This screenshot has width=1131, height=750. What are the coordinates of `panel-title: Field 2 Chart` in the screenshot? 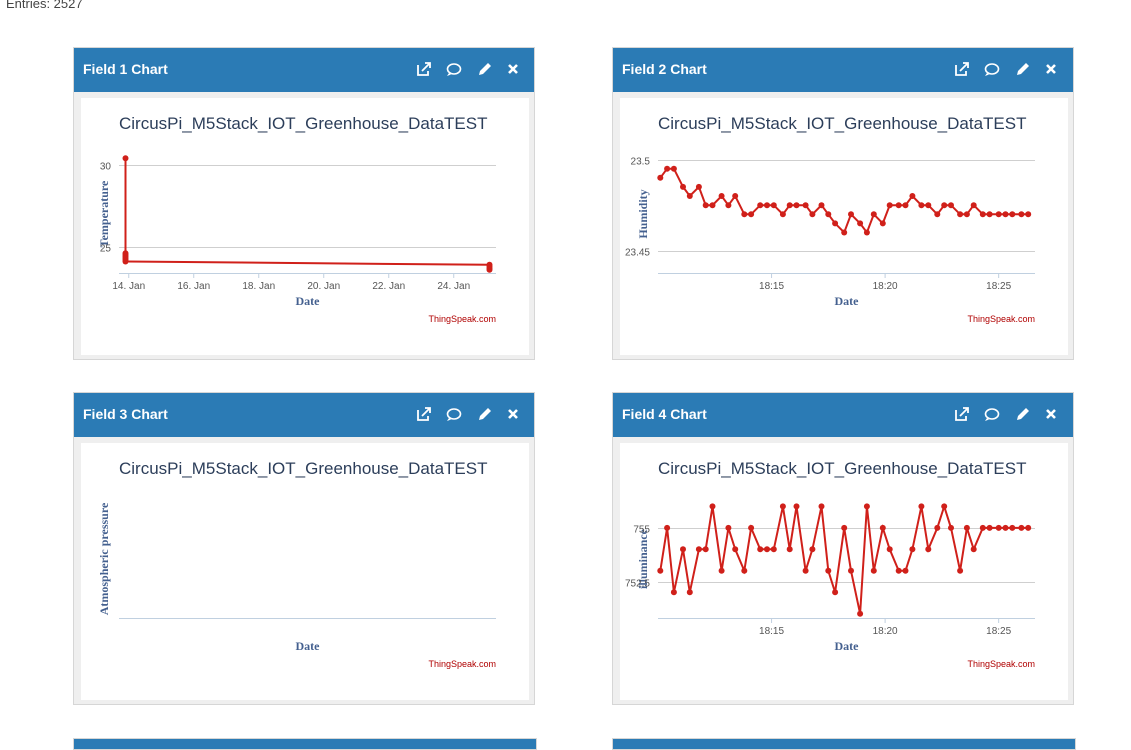 It's located at (664, 69).